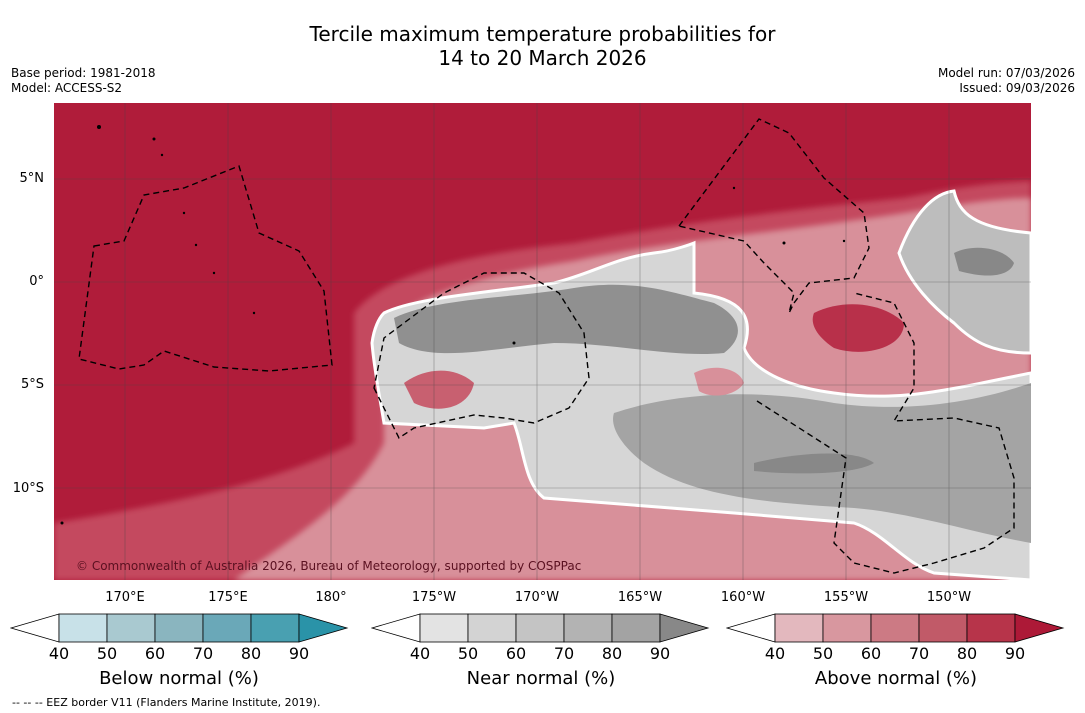  Describe the element at coordinates (984, 261) in the screenshot. I see `near-normal-darkest-east` at that location.